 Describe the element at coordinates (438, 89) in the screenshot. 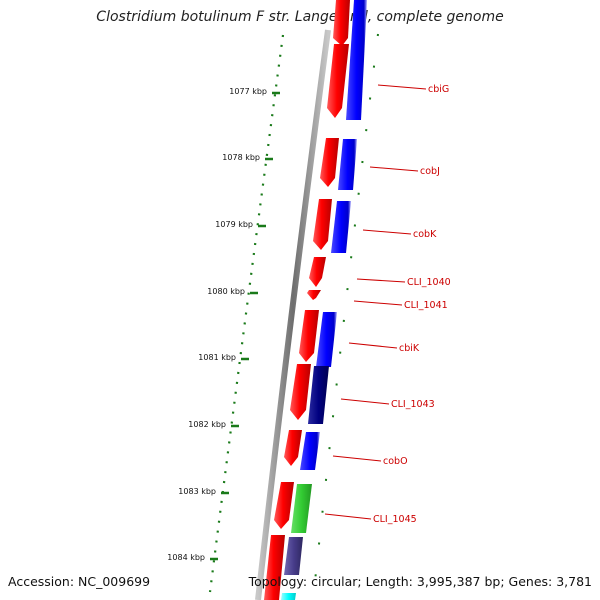

I see `gene-label-cbig: cbiG` at that location.